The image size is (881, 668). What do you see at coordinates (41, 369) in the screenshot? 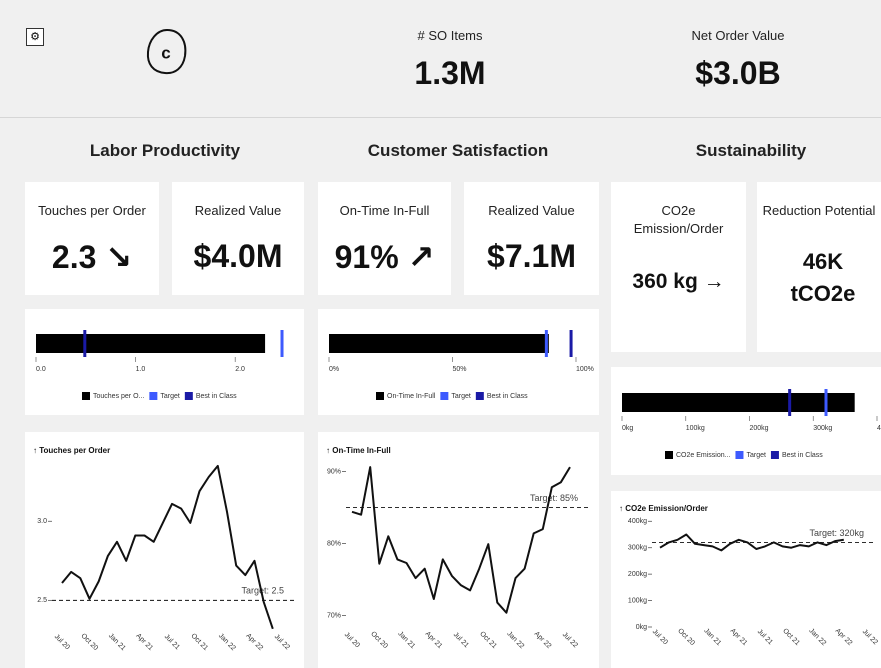
I see `x-tick-label: 0.0` at bounding box center [41, 369].